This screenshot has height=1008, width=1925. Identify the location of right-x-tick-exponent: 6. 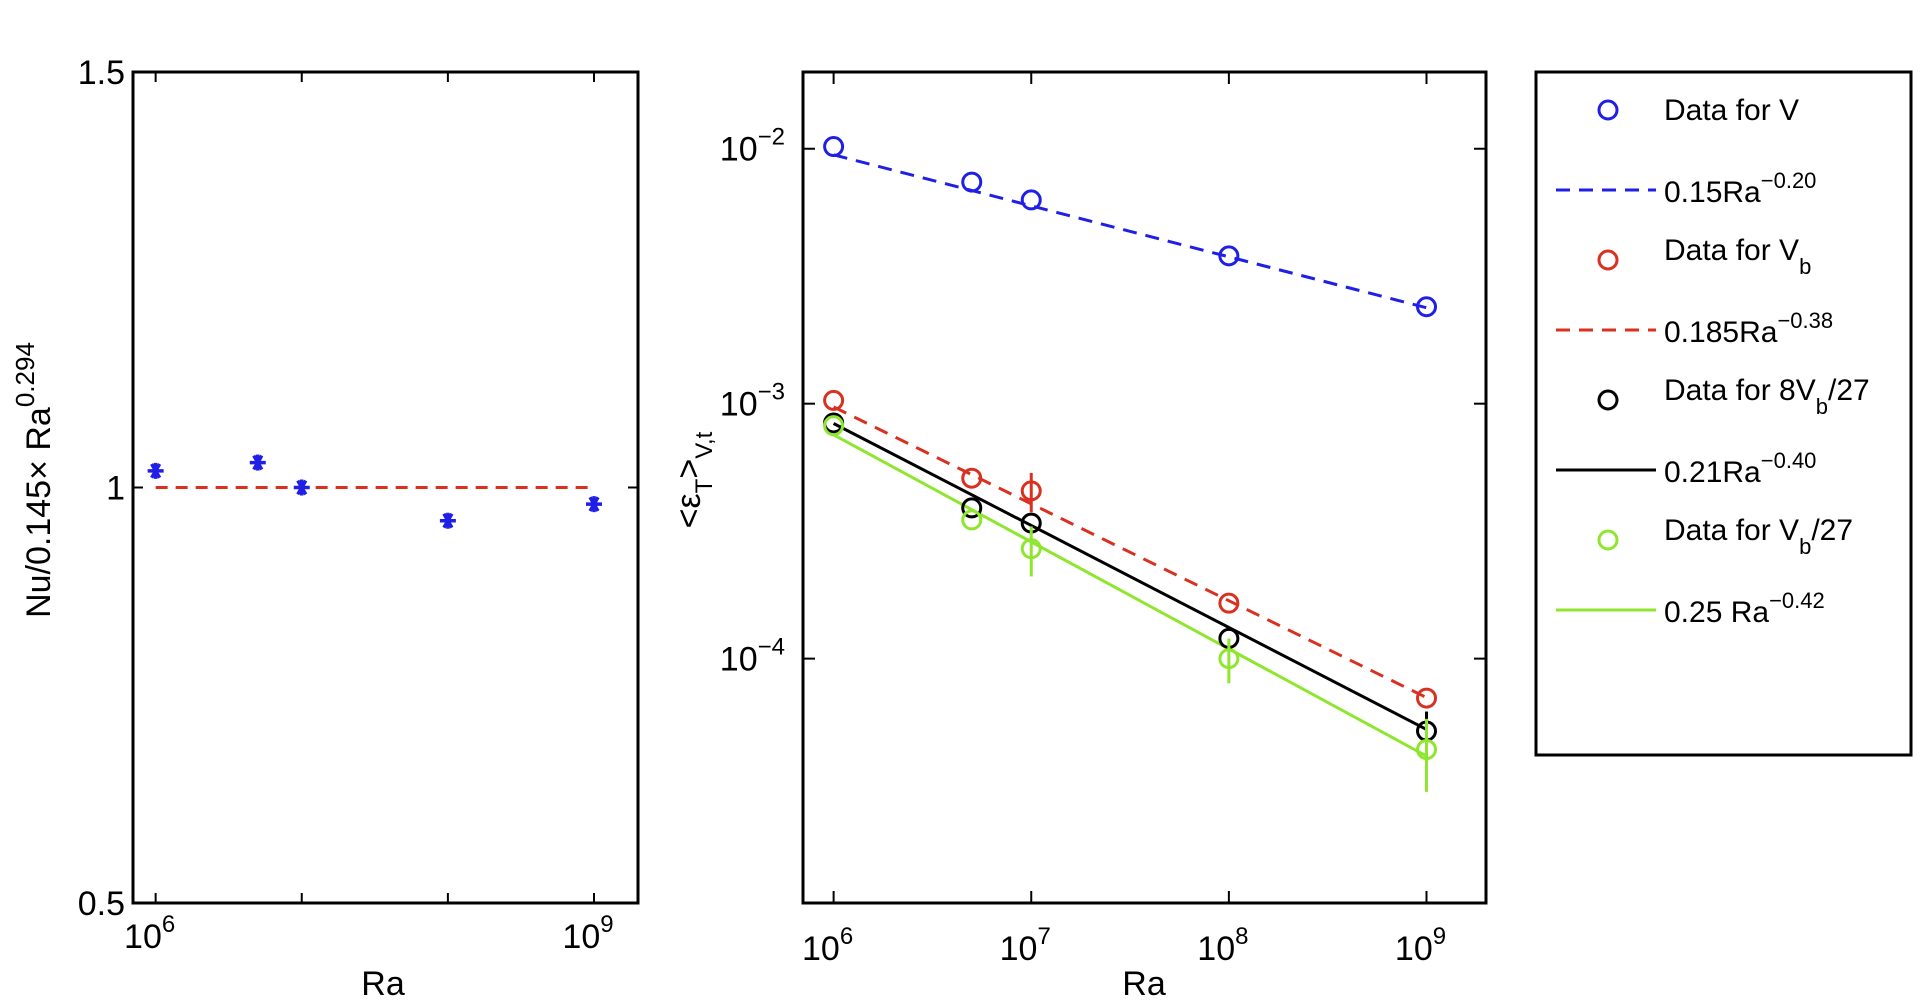
(846, 936).